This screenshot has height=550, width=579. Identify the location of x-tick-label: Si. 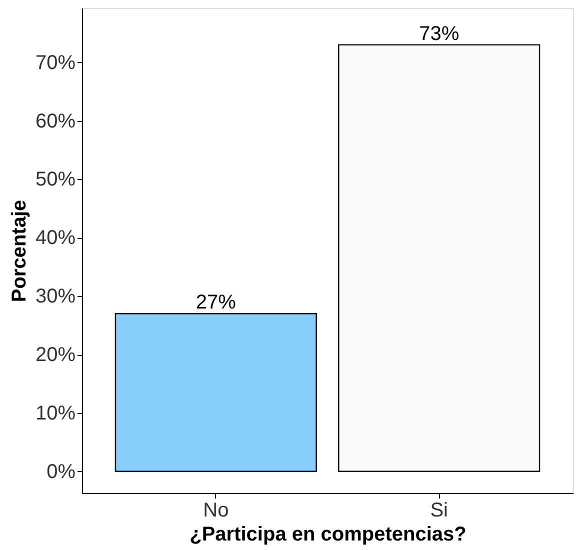
(439, 511).